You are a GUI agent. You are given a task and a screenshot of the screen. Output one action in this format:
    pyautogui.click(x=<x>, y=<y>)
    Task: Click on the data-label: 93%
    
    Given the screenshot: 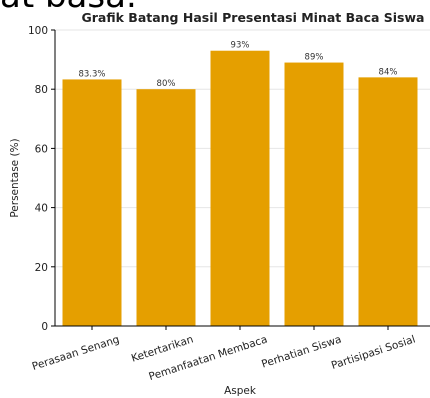 What is the action you would take?
    pyautogui.click(x=240, y=46)
    